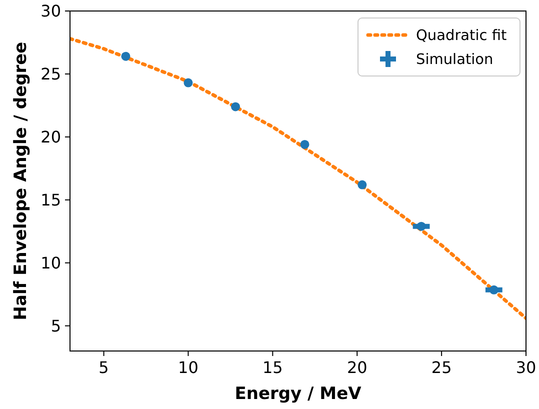  I want to click on y-tick-label: 10, so click(50, 262).